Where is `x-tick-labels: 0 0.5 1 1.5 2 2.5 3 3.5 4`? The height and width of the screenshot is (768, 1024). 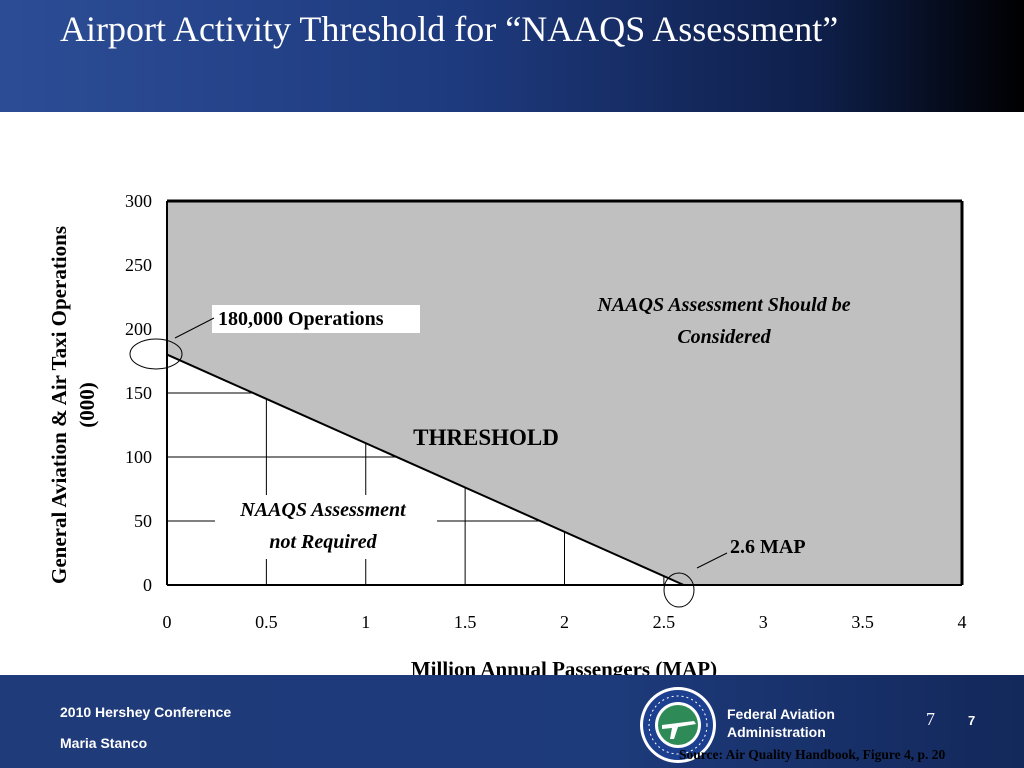 x-tick-labels: 0 0.5 1 1.5 2 2.5 3 3.5 4 is located at coordinates (565, 622).